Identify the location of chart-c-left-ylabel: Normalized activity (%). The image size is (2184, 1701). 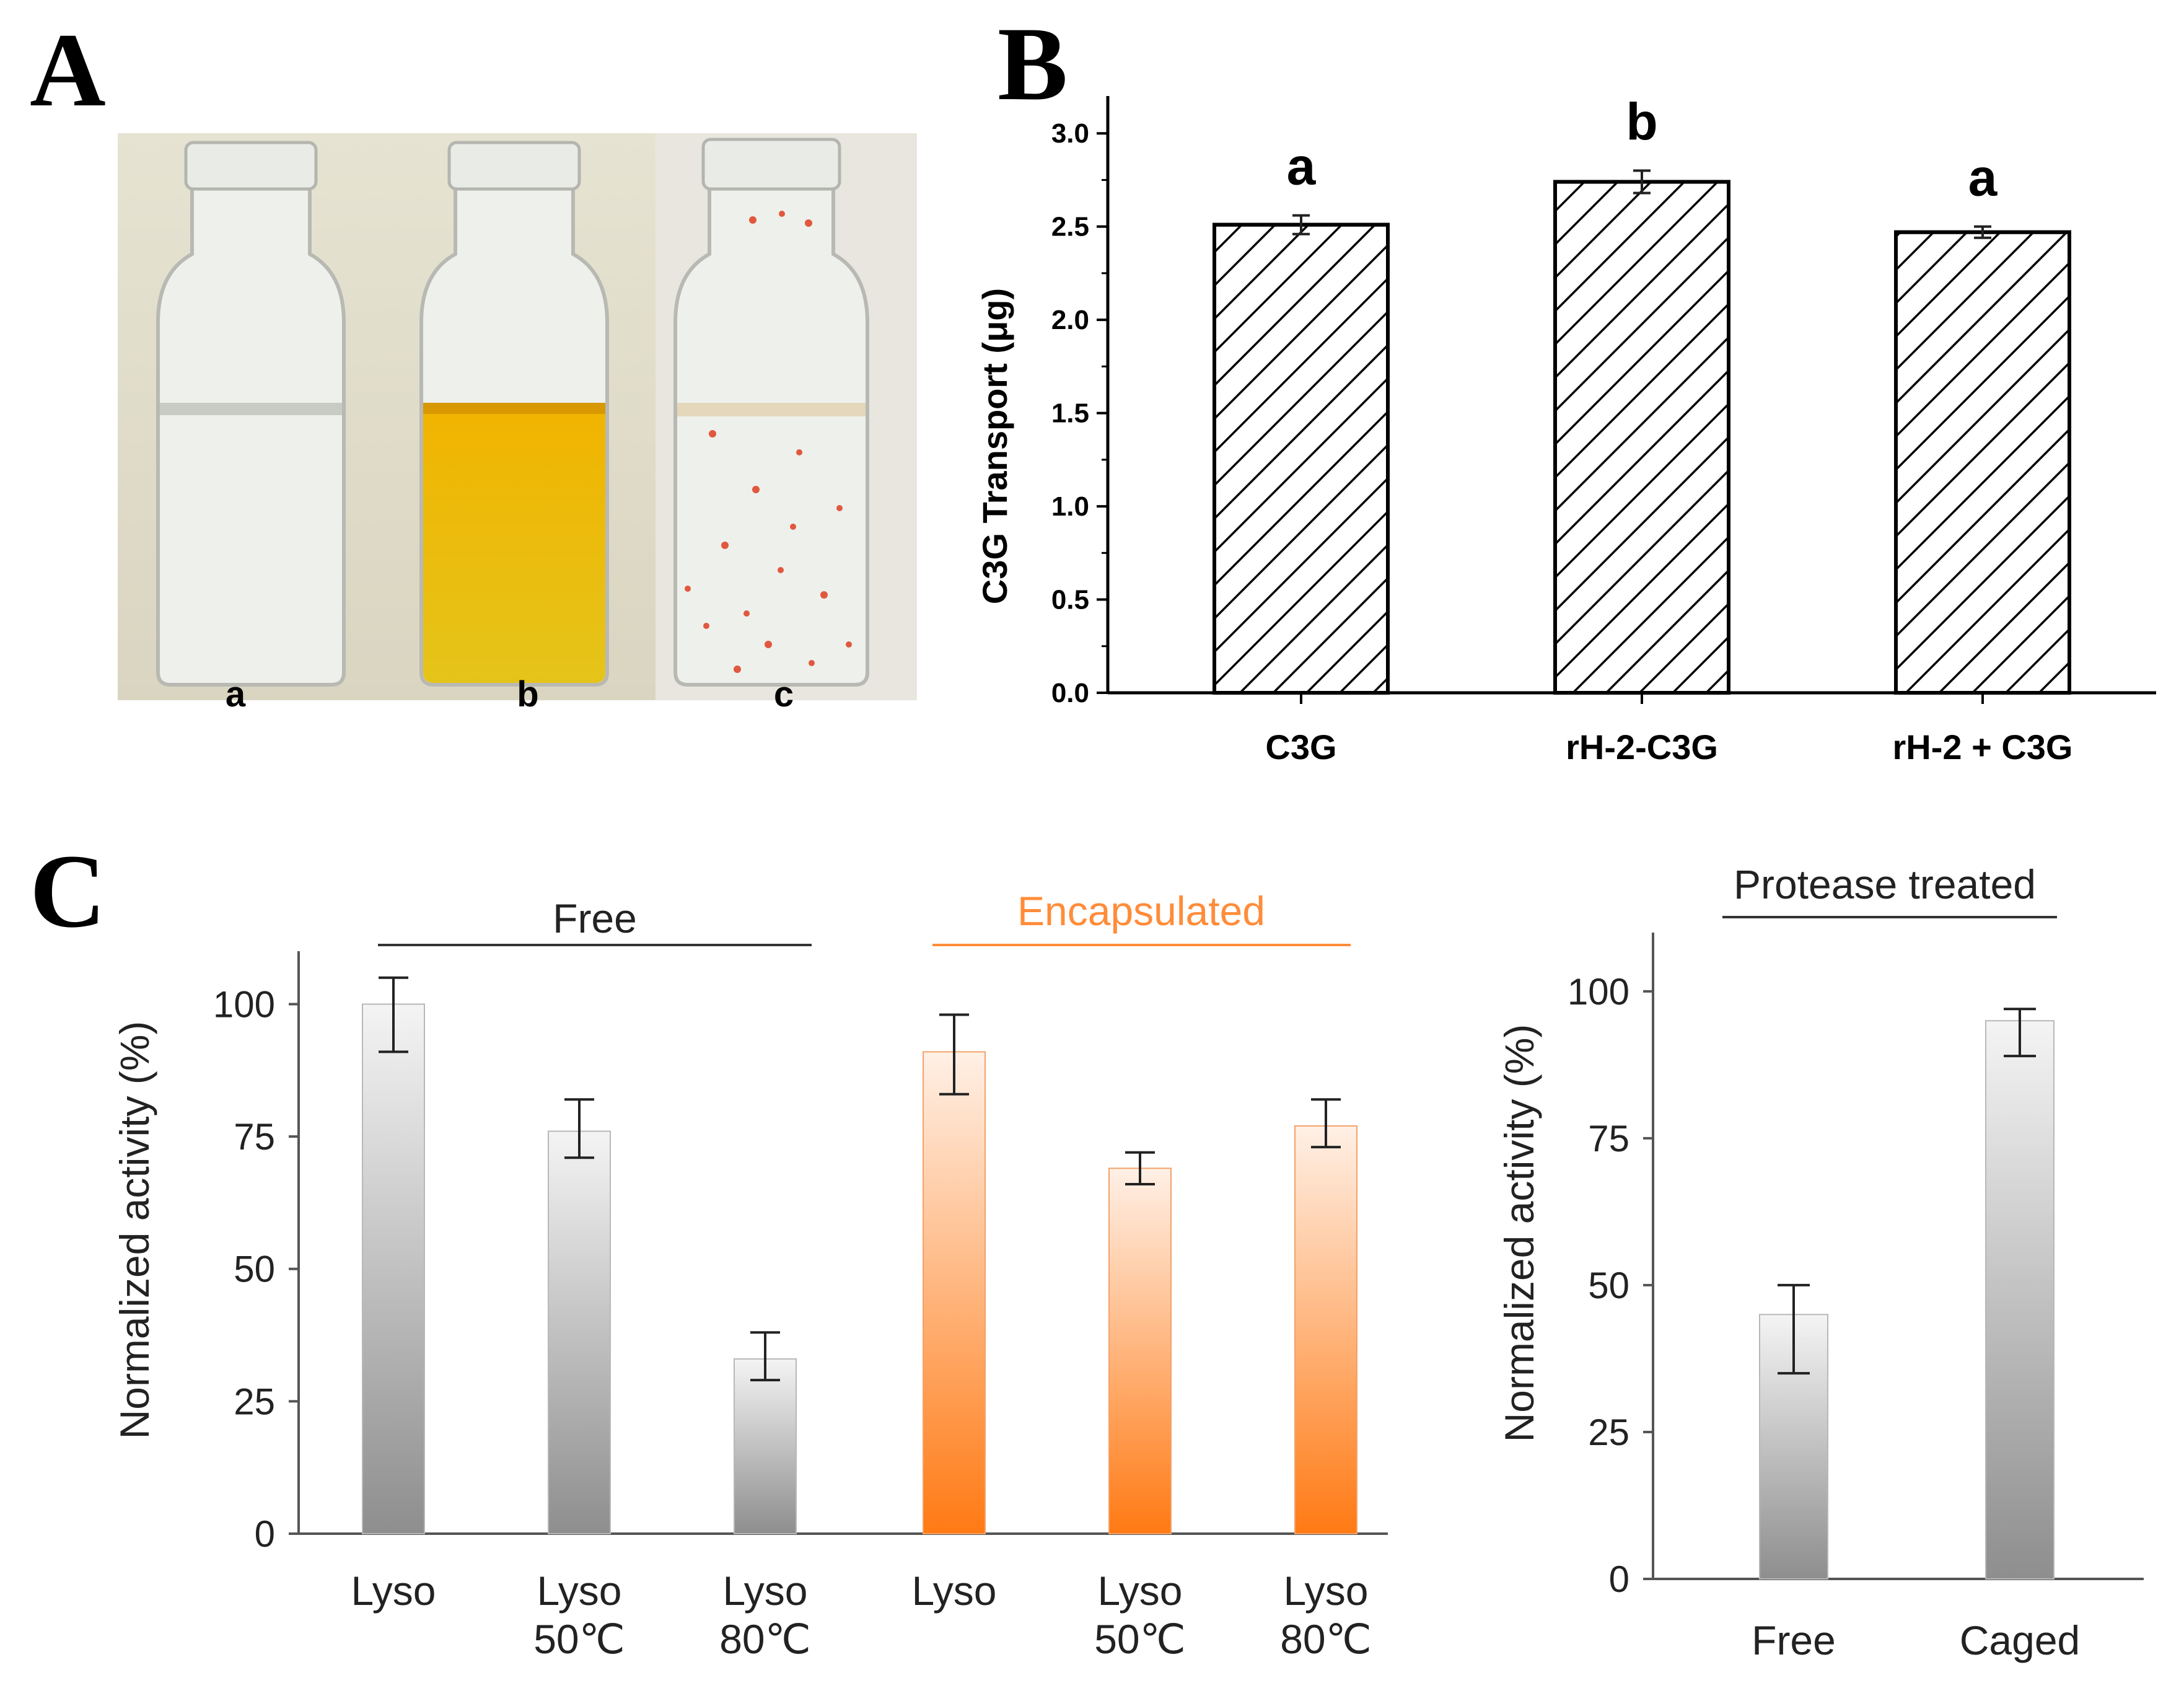
(134, 1230).